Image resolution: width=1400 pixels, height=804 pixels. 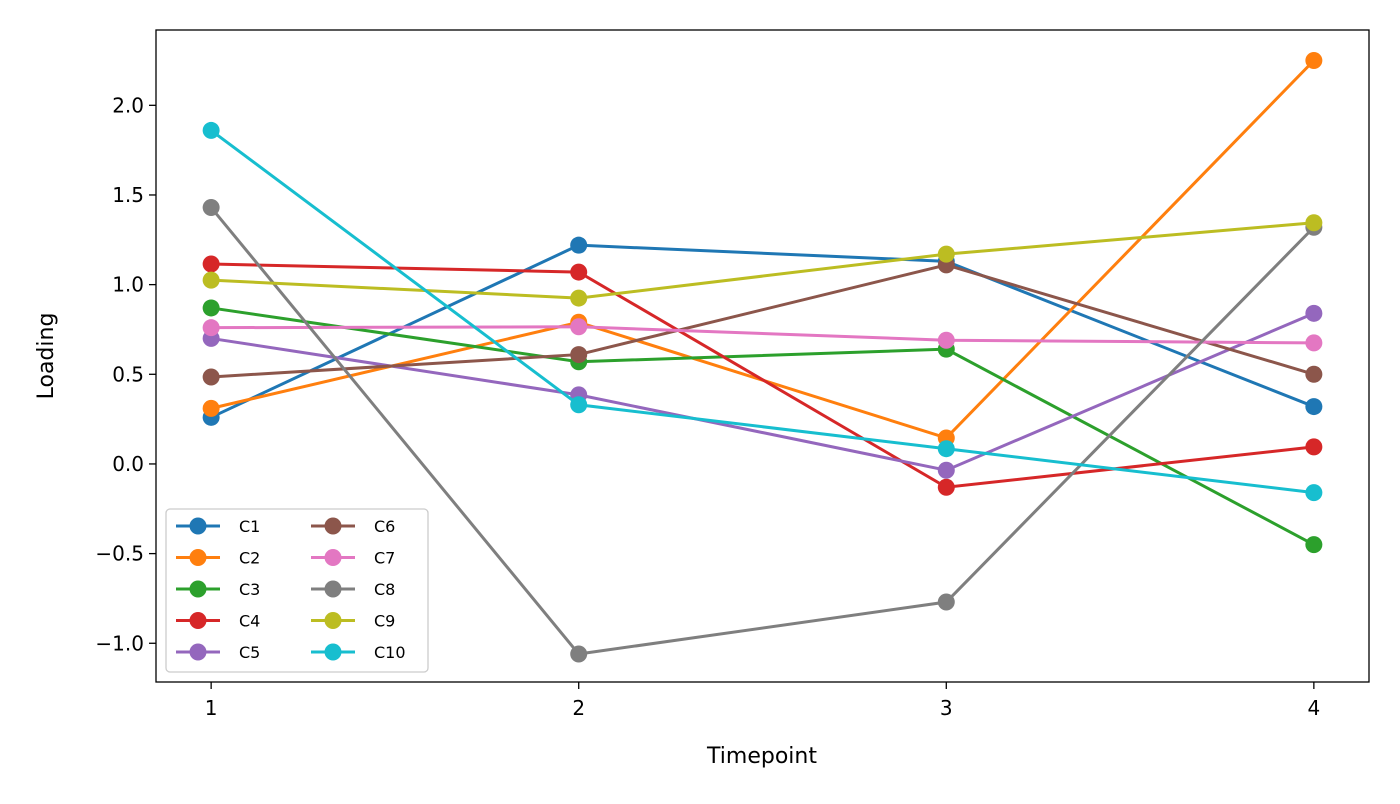 What do you see at coordinates (128, 195) in the screenshot?
I see `y-tick-label: 1.5` at bounding box center [128, 195].